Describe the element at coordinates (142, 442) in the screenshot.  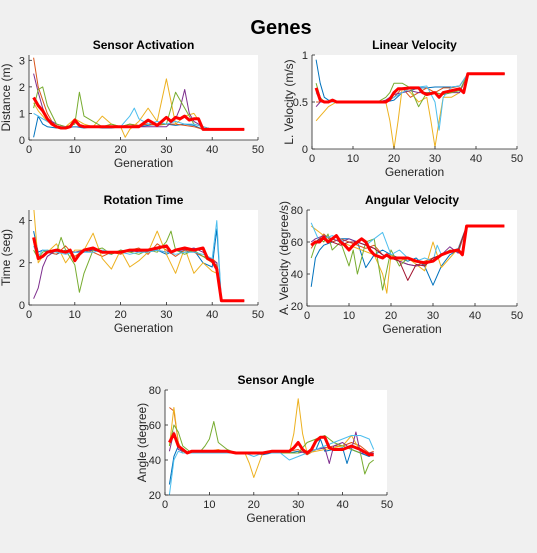
I see `y-axis-label: Angle (degree)` at that location.